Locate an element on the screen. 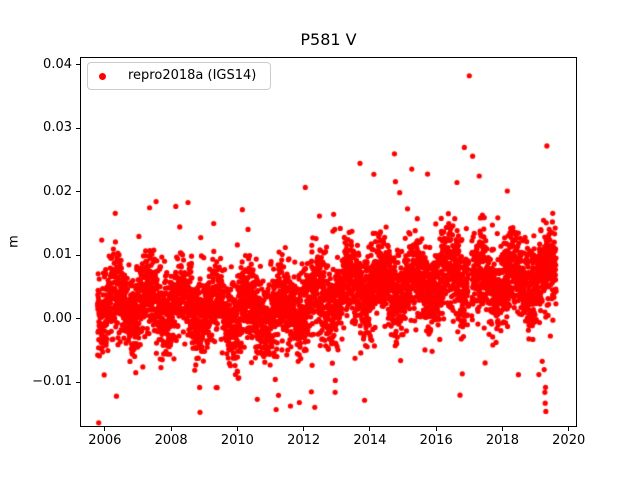  x-tick-label: 2006 is located at coordinates (105, 440).